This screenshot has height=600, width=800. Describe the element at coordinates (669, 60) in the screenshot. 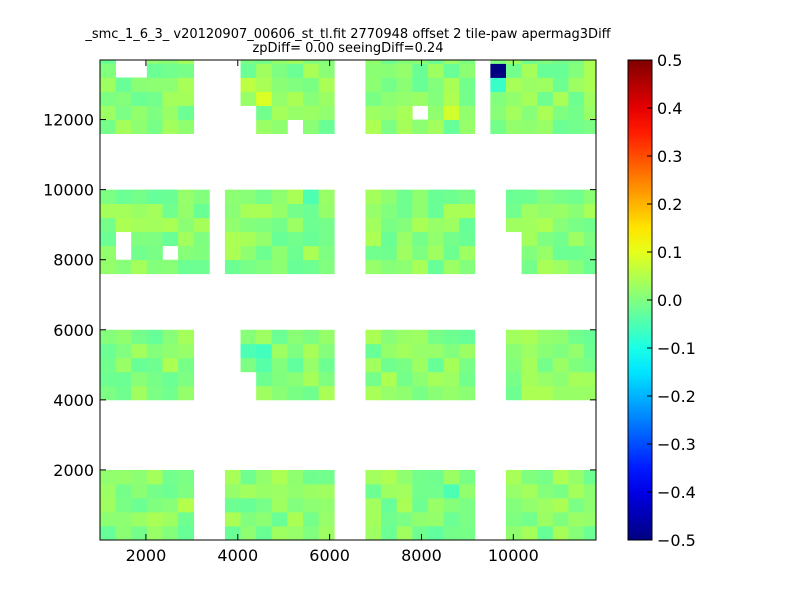

I see `colorbar-tick-label: 0.5` at that location.